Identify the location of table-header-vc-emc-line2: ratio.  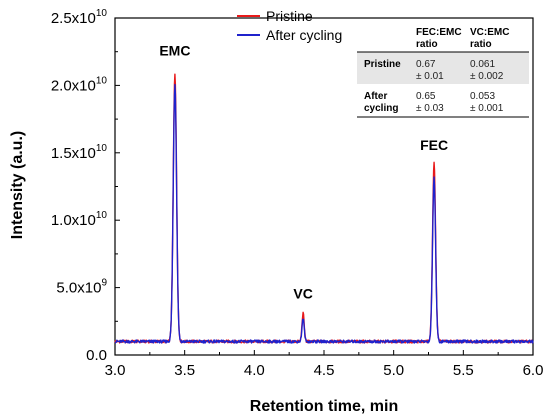
(481, 44).